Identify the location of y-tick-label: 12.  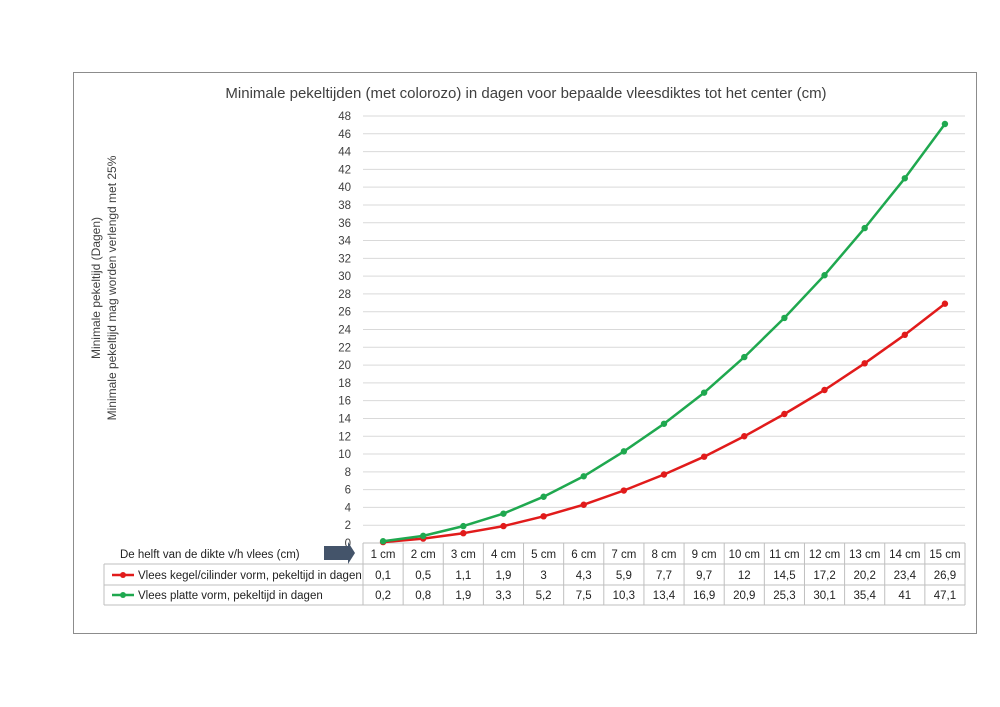
(344, 437).